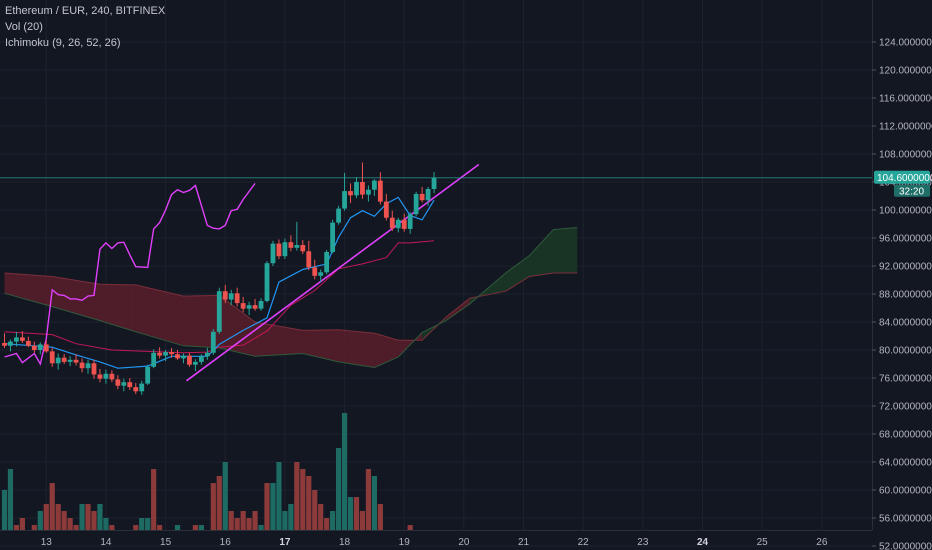 The width and height of the screenshot is (932, 550). What do you see at coordinates (24, 27) in the screenshot?
I see `volume-indicator-label: Vol (20)` at bounding box center [24, 27].